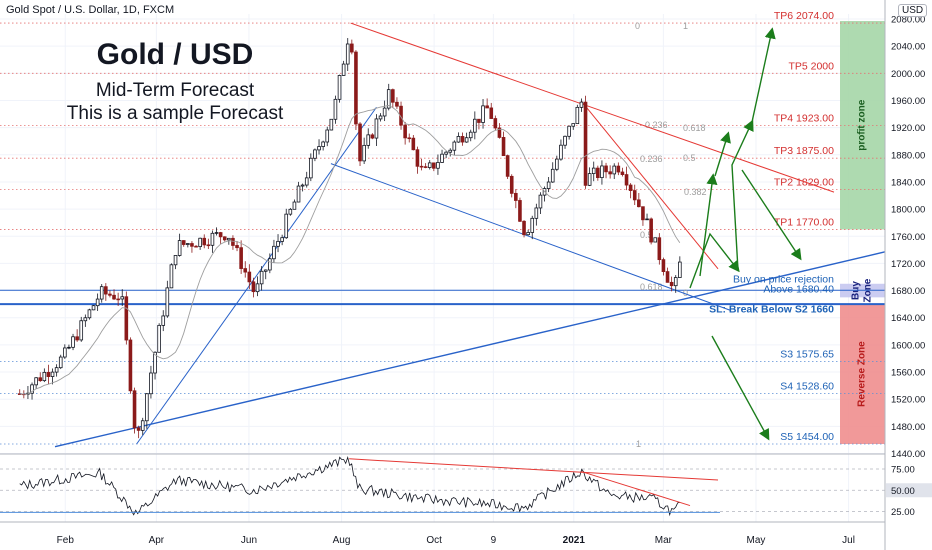  What do you see at coordinates (811, 66) in the screenshot?
I see `level-label: TP5 2000` at bounding box center [811, 66].